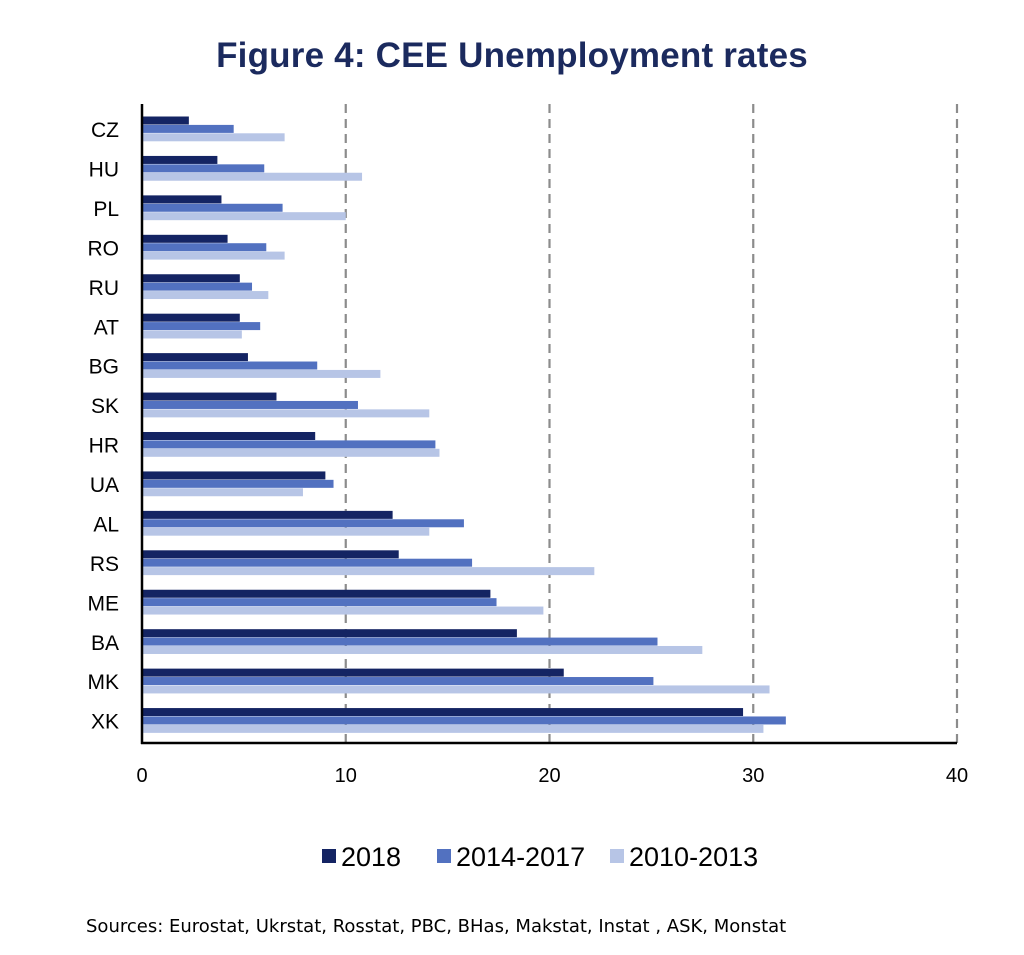  Describe the element at coordinates (209, 396) in the screenshot. I see `bar-sk-2018` at that location.